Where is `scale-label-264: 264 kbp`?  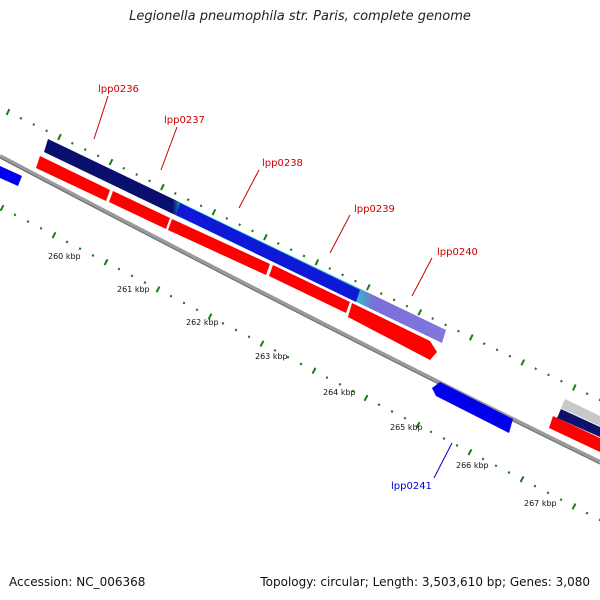
scale-label-264: 264 kbp is located at coordinates (339, 392).